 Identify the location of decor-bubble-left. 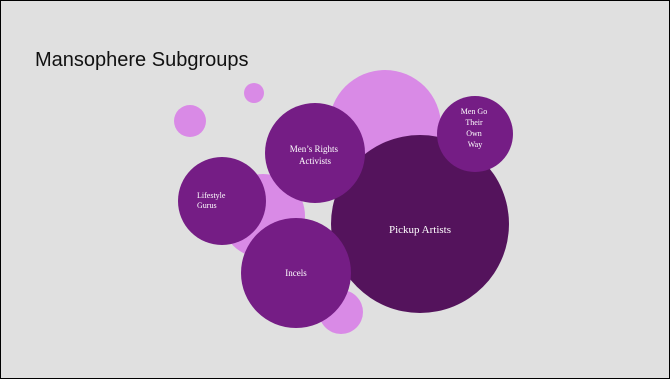
(190, 121).